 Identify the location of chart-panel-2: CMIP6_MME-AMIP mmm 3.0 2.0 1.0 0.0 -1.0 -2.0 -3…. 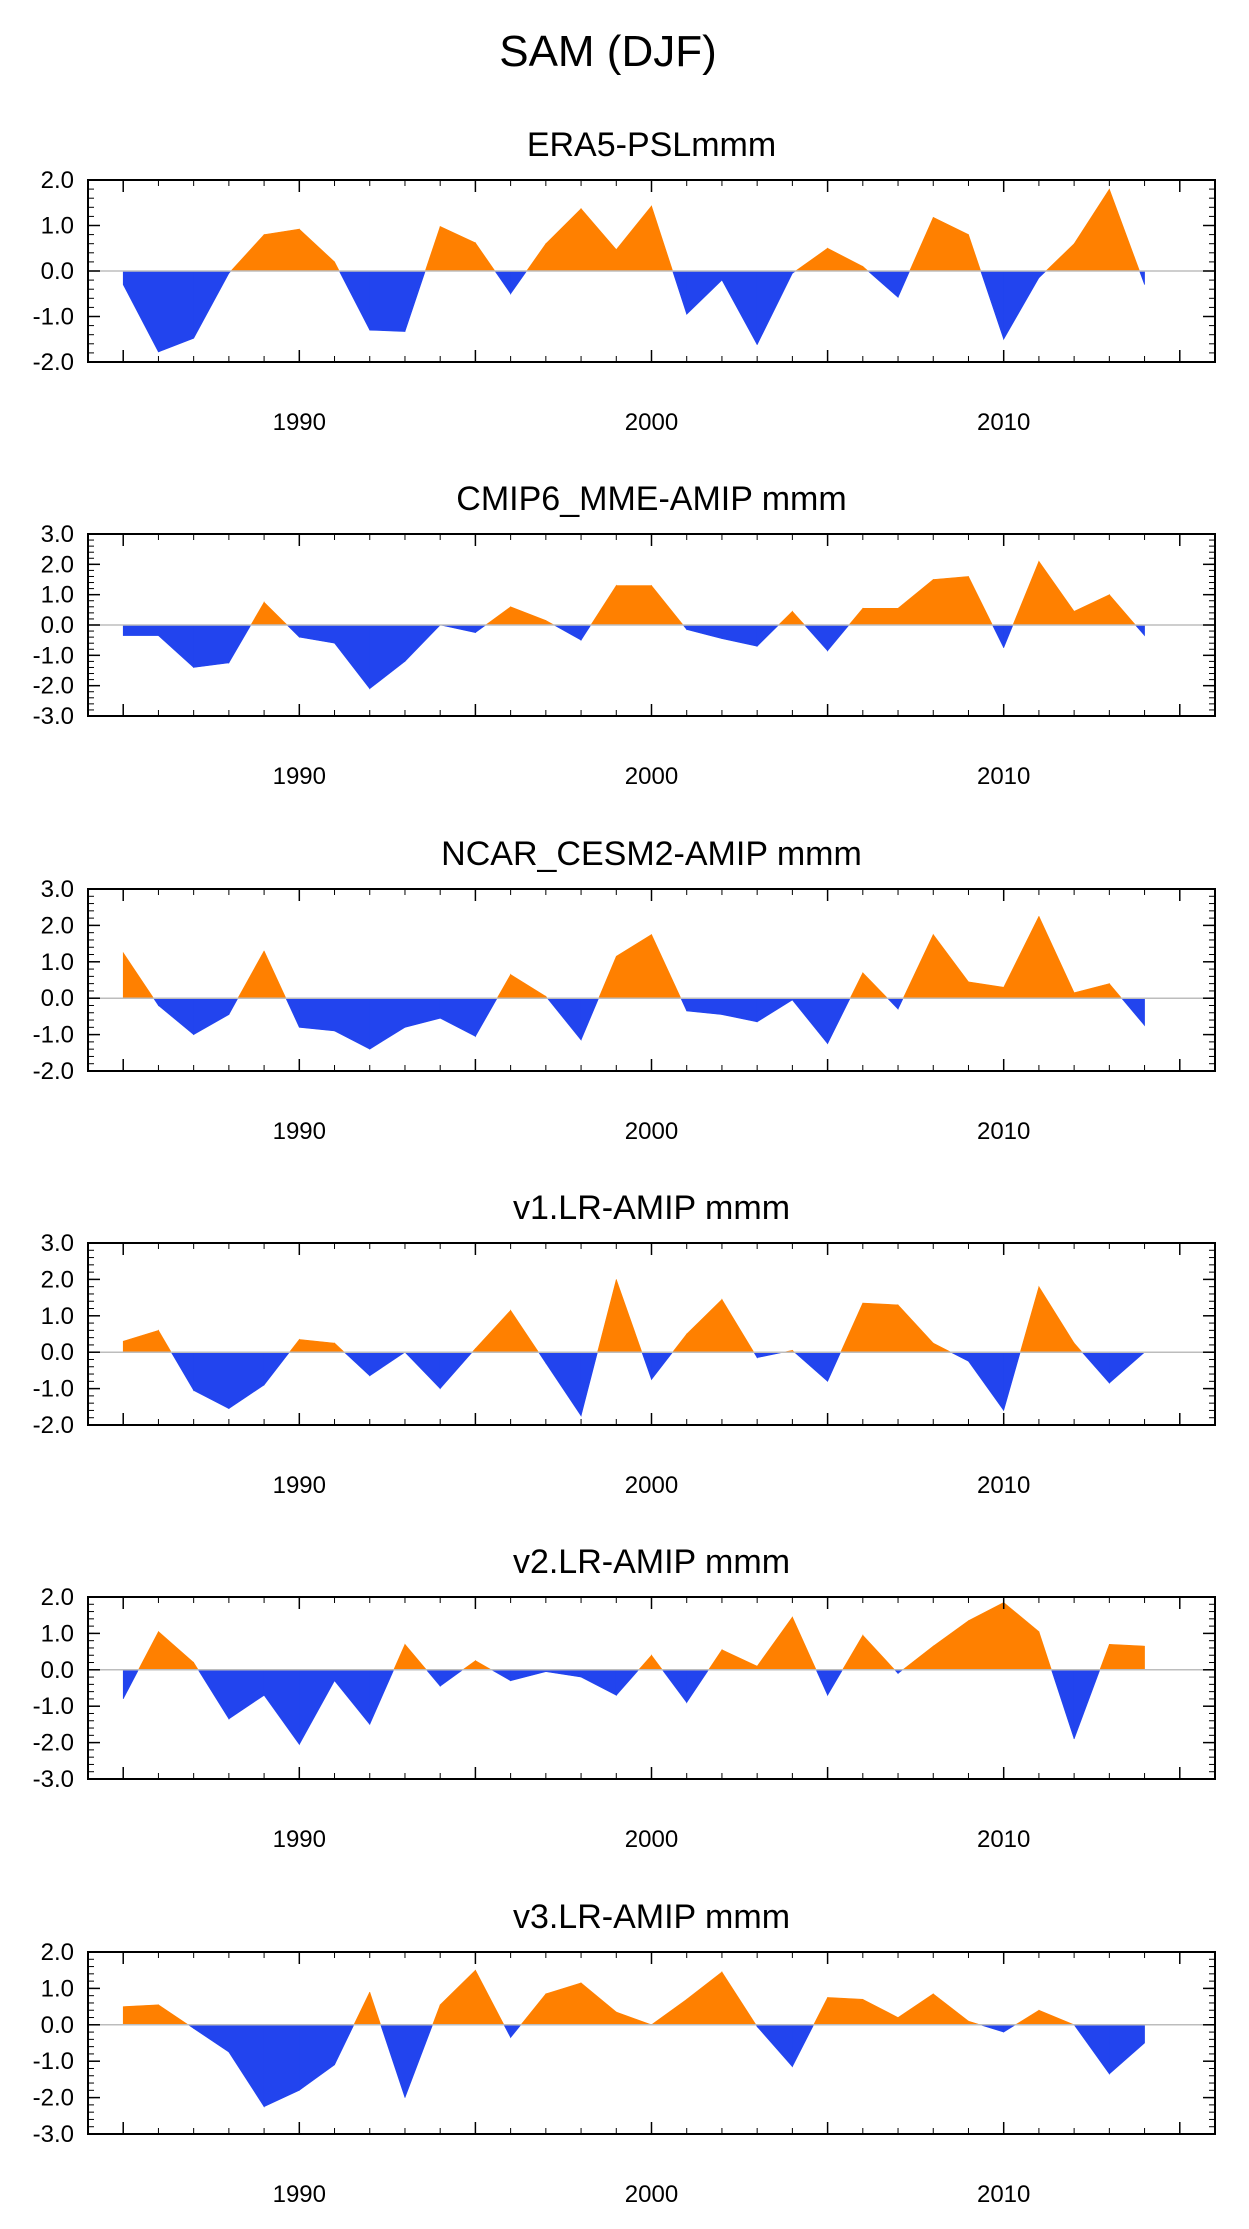
(624, 635).